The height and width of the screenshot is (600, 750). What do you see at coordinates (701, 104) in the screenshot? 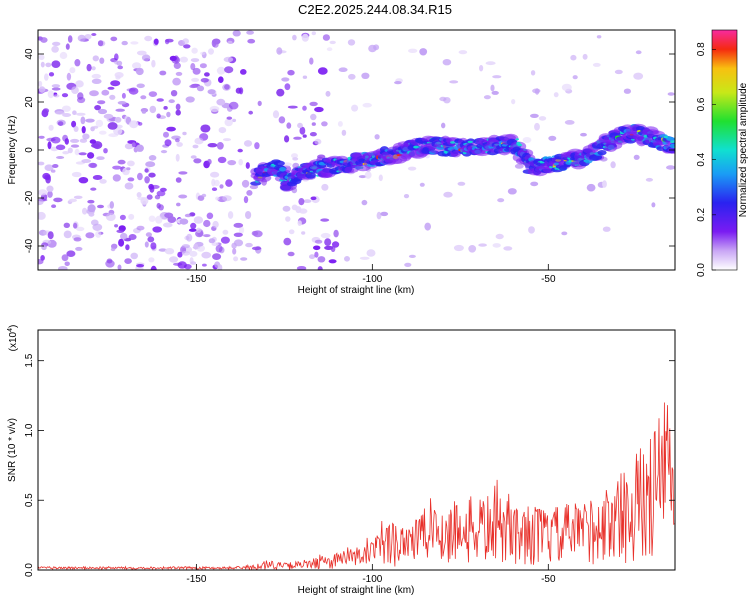
I see `colorbar-tick-label: 0.6` at bounding box center [701, 104].